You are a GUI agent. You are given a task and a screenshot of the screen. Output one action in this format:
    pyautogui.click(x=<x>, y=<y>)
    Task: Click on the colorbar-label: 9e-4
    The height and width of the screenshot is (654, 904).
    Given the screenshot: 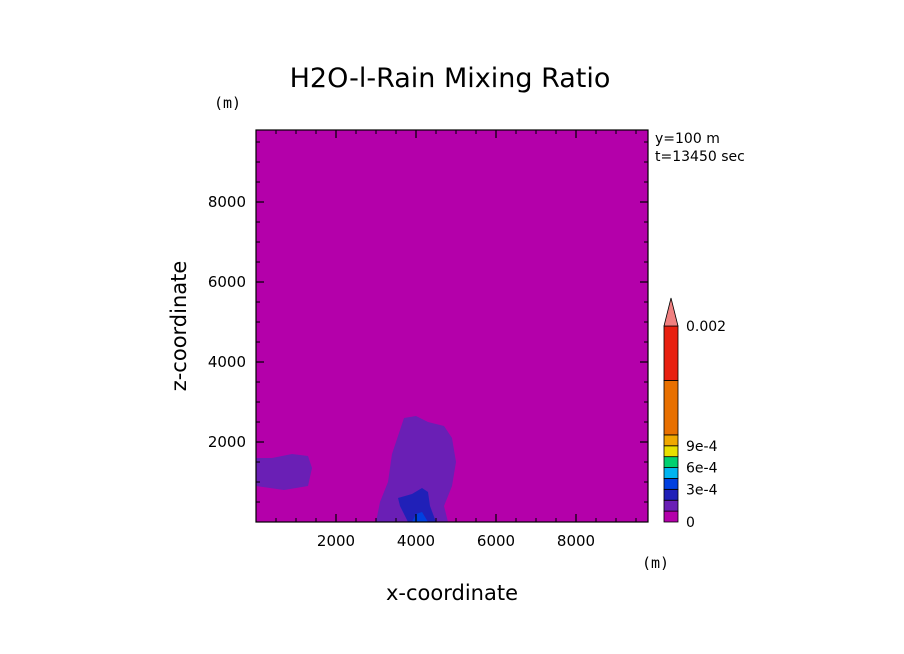 What is the action you would take?
    pyautogui.click(x=702, y=447)
    